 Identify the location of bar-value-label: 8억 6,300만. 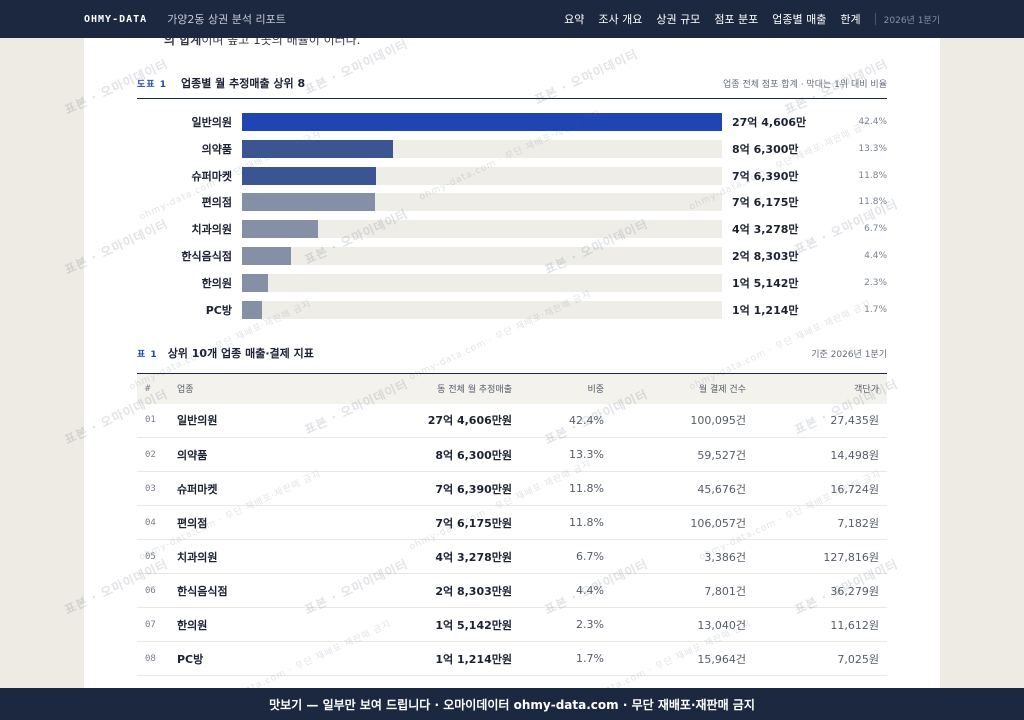
(765, 149).